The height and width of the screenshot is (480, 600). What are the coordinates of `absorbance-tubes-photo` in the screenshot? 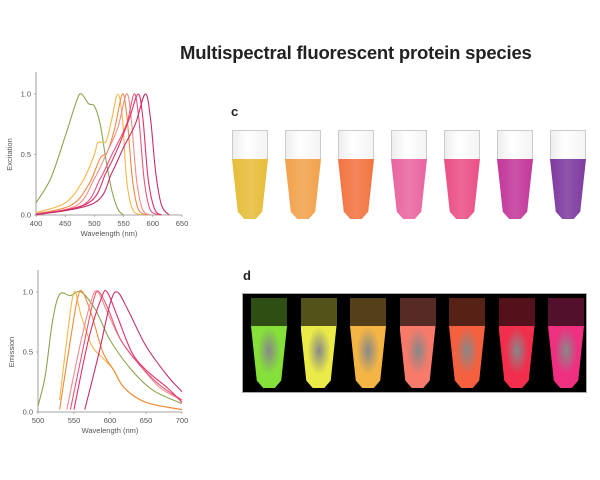 It's located at (411, 175).